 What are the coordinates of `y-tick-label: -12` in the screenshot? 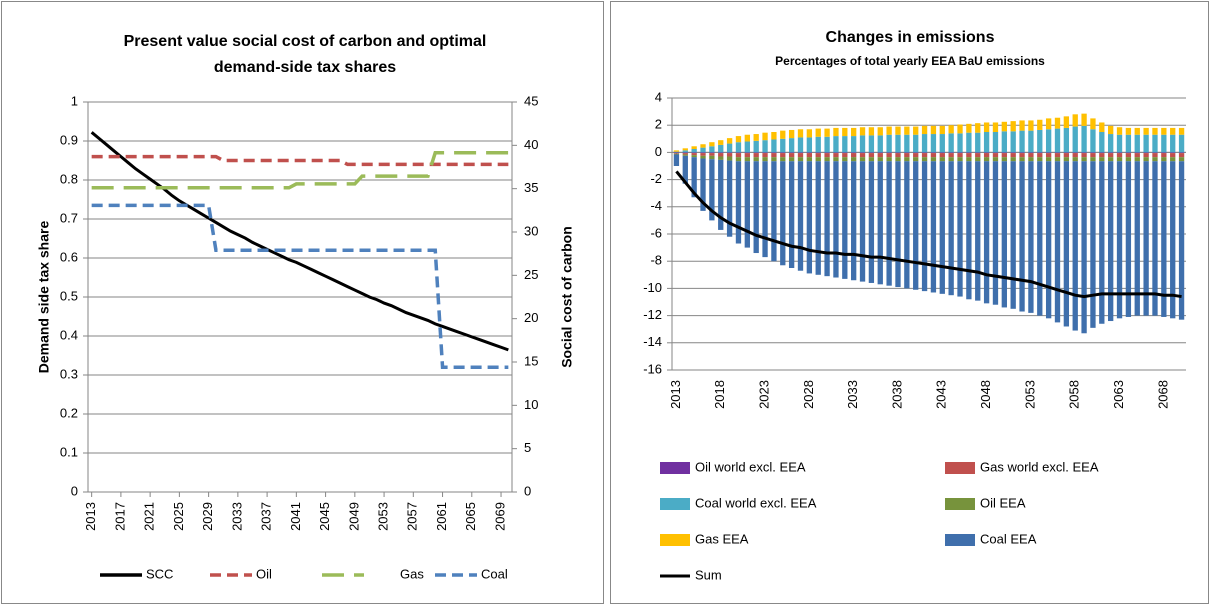 It's located at (652, 314).